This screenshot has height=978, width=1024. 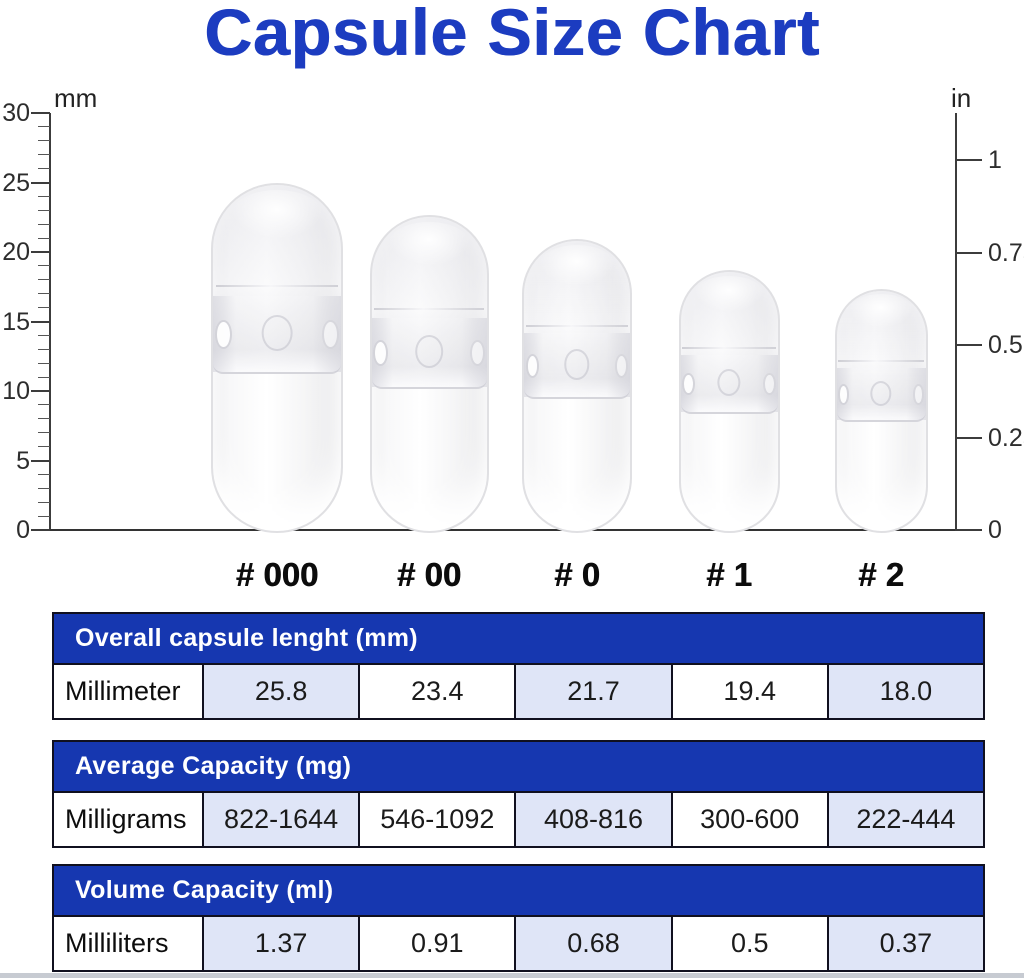 What do you see at coordinates (1005, 345) in the screenshot?
I see `in-axis-tick-label: 0.5` at bounding box center [1005, 345].